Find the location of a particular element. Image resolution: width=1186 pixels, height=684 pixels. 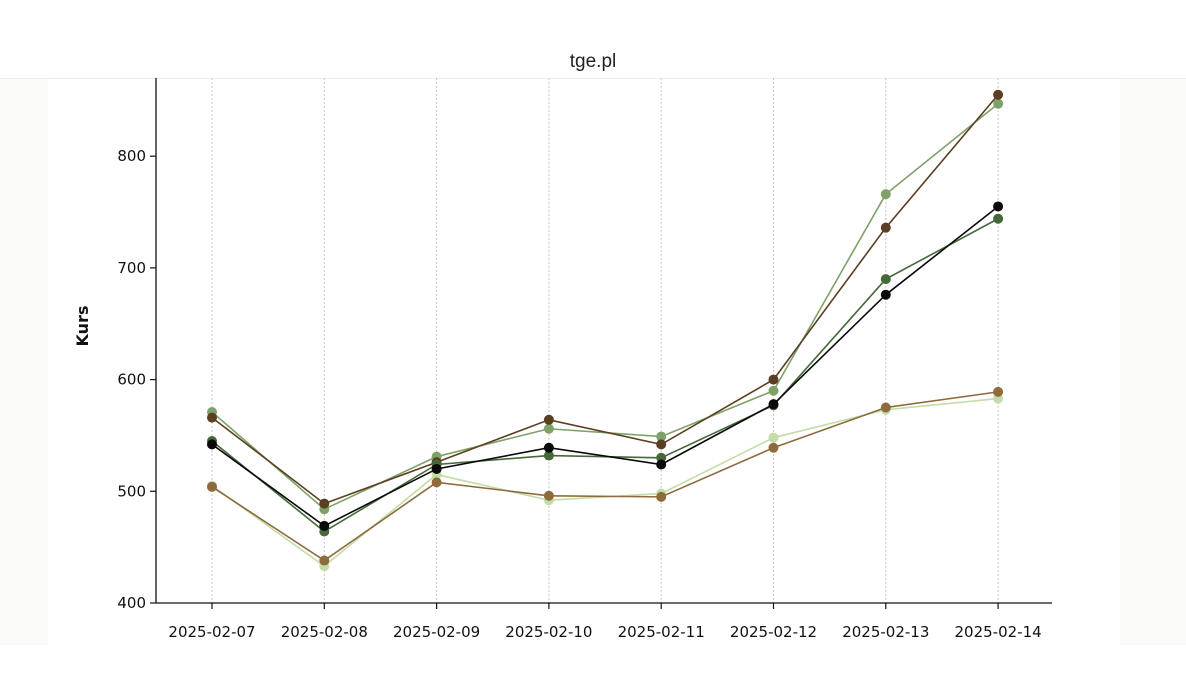

x-tick-label: 2025-02-09 is located at coordinates (436, 632).